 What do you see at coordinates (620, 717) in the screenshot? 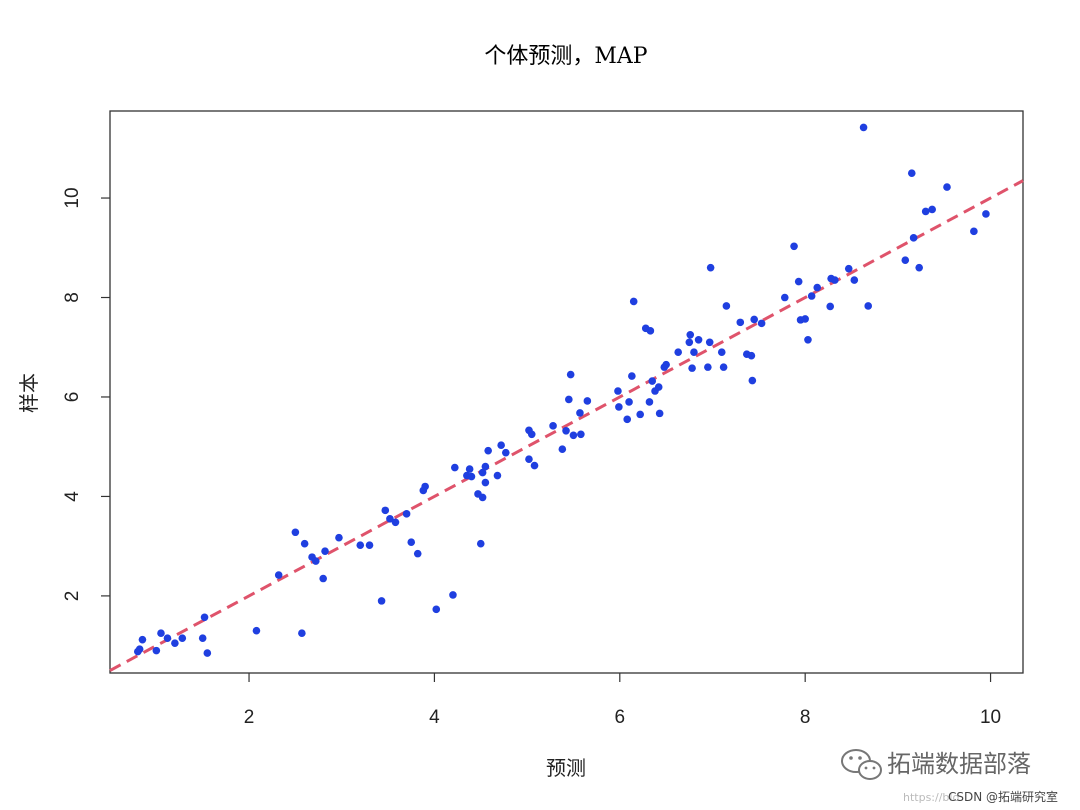
I see `x-tick-label: 6` at bounding box center [620, 717].